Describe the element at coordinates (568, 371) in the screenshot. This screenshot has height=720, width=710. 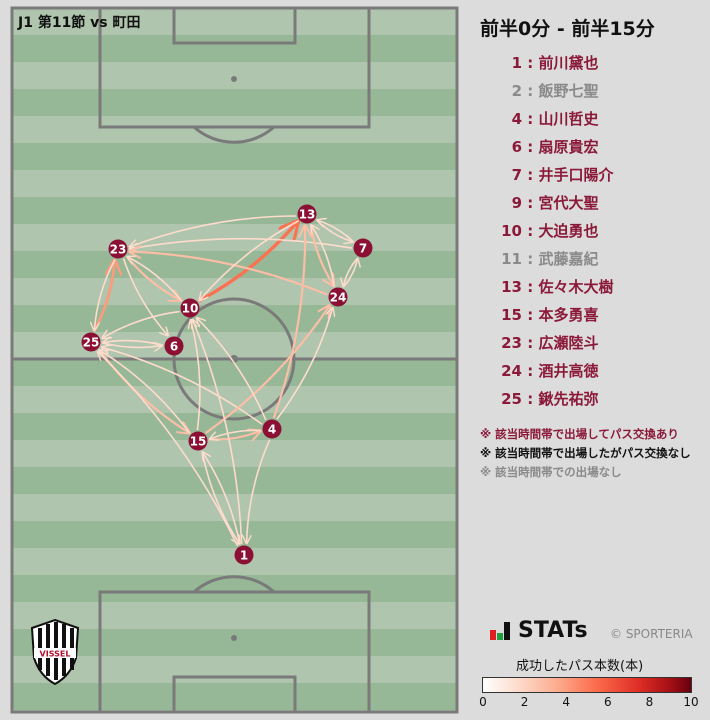
I see `player-name: 酒井高徳` at that location.